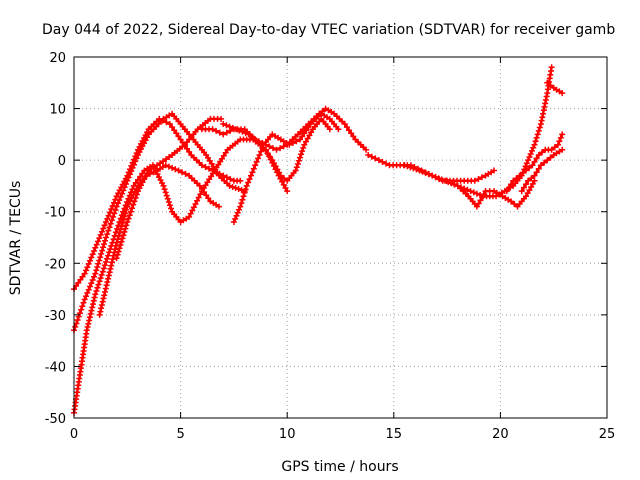 The height and width of the screenshot is (480, 640). What do you see at coordinates (16, 238) in the screenshot?
I see `y-axis-label: SDTVAR / TECUs` at bounding box center [16, 238].